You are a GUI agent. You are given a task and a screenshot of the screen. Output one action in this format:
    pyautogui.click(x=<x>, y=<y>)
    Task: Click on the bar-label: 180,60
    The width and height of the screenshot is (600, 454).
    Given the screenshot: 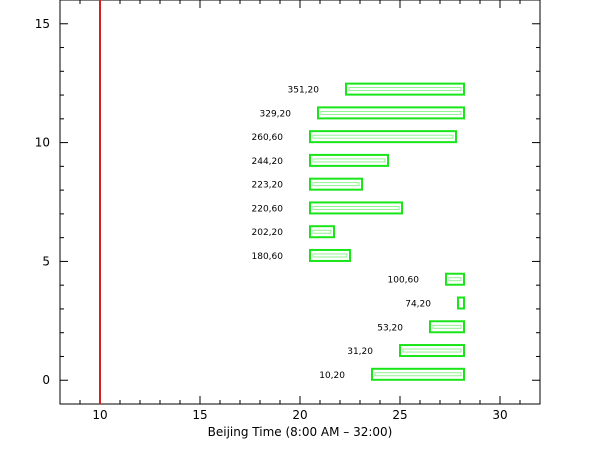 What is the action you would take?
    pyautogui.click(x=268, y=257)
    